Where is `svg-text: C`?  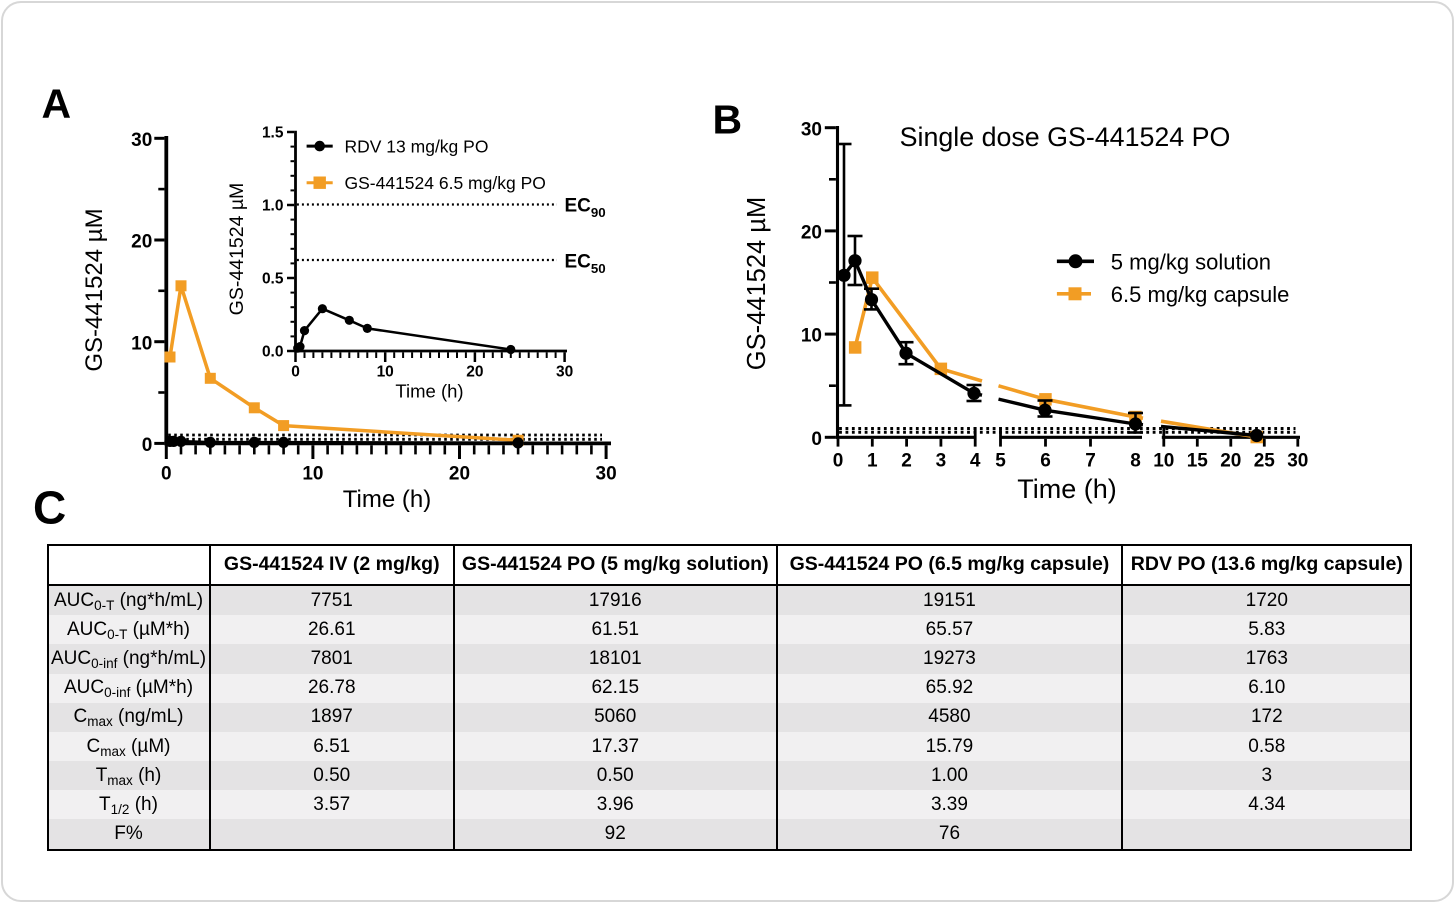 svg-text: C is located at coordinates (49, 508).